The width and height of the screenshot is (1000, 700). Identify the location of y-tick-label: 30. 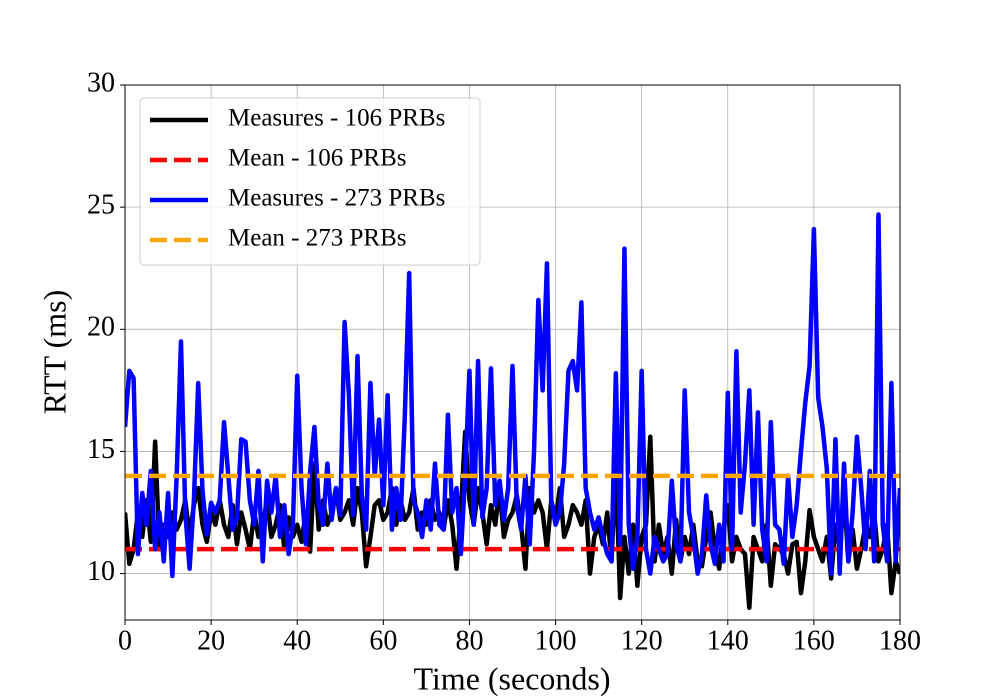
(101, 82).